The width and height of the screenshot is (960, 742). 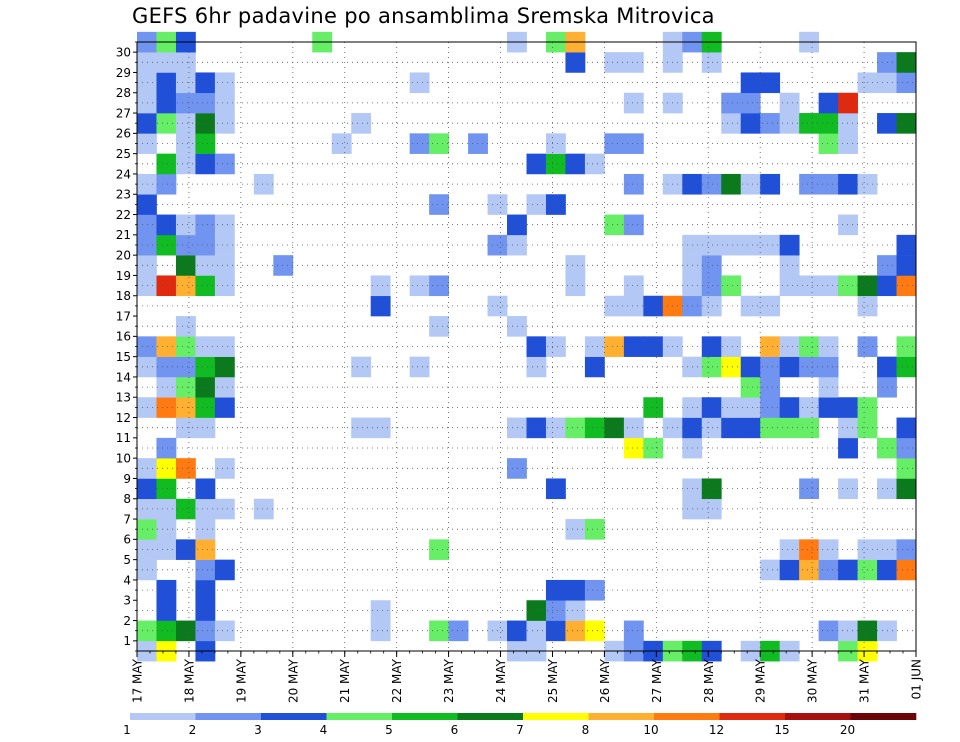 What do you see at coordinates (449, 680) in the screenshot?
I see `x-tick-label: 23 MAY` at bounding box center [449, 680].